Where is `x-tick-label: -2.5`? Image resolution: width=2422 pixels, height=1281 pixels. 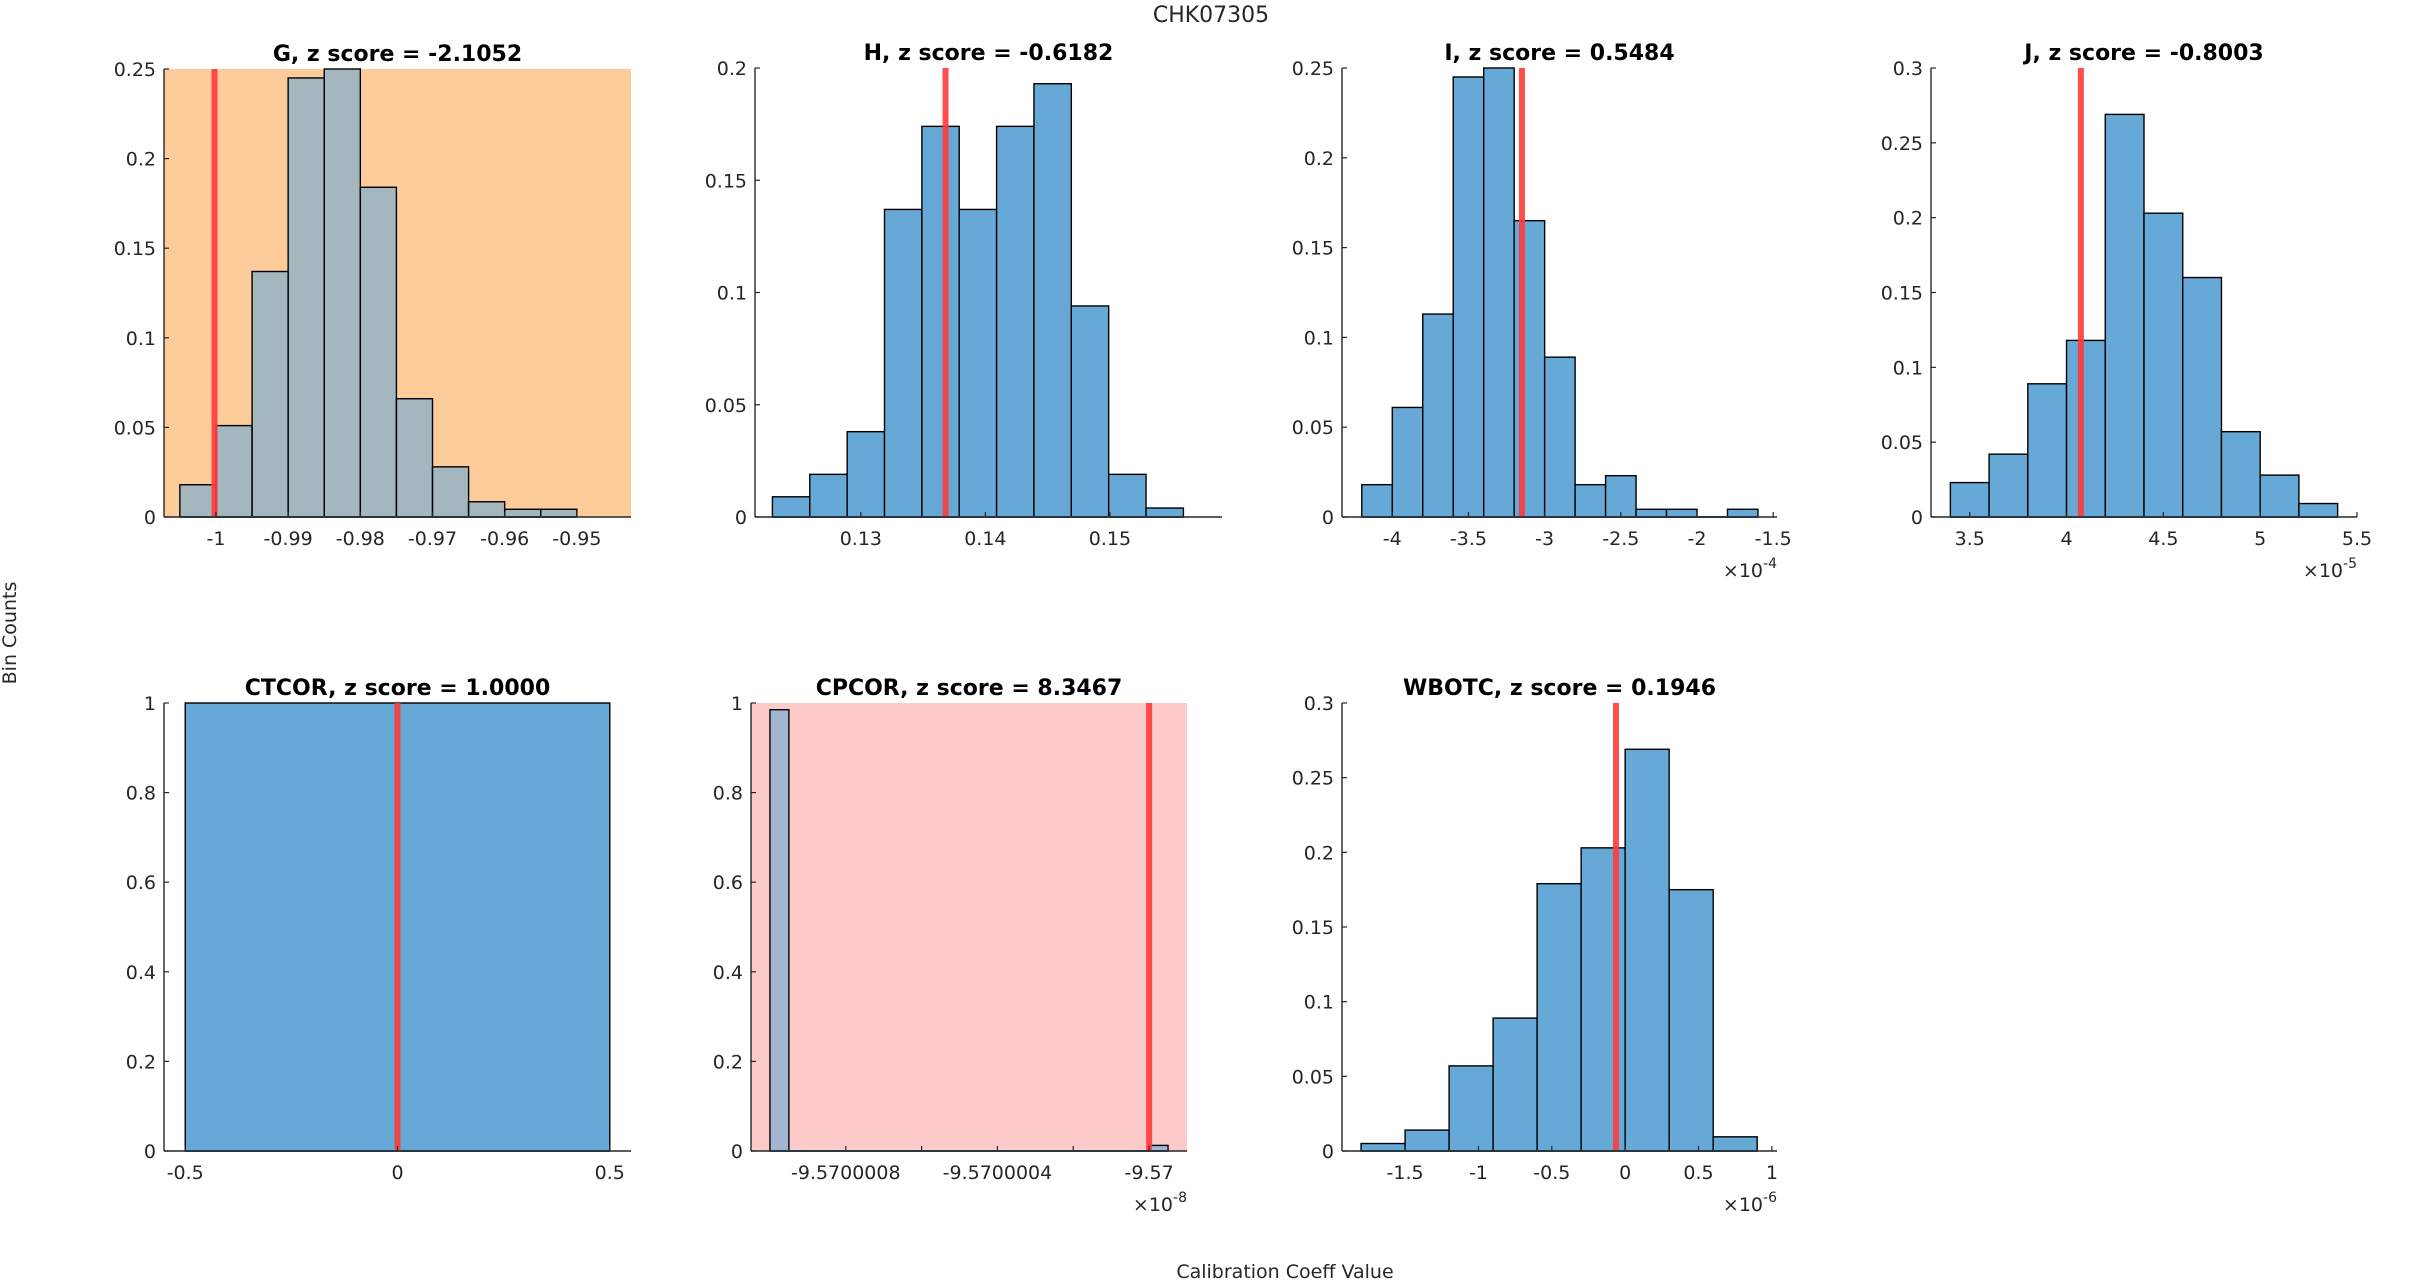
x-tick-label: -2.5 is located at coordinates (1620, 539).